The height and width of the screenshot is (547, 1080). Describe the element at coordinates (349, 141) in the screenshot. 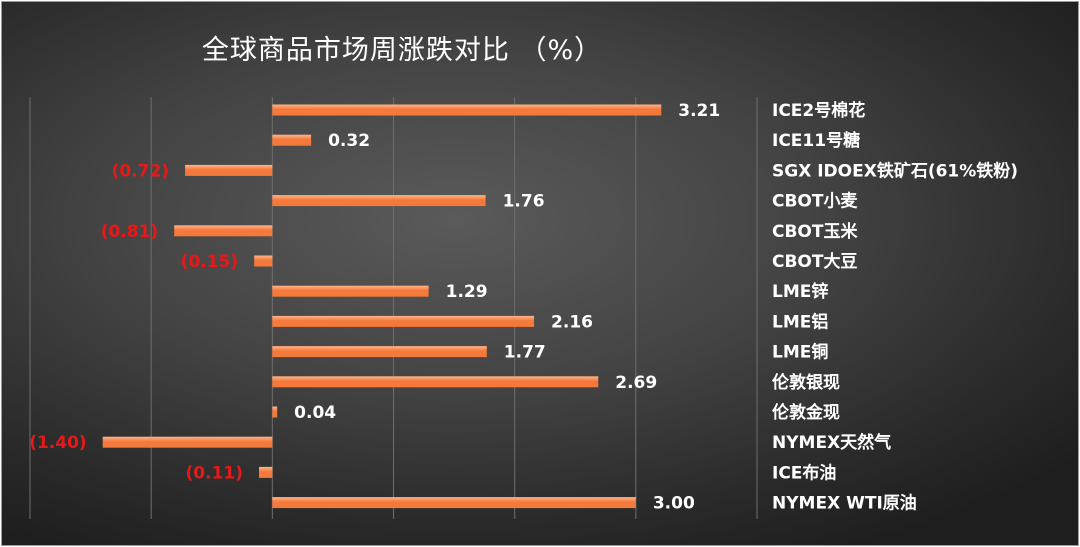

I see `value-label: 0.32` at that location.